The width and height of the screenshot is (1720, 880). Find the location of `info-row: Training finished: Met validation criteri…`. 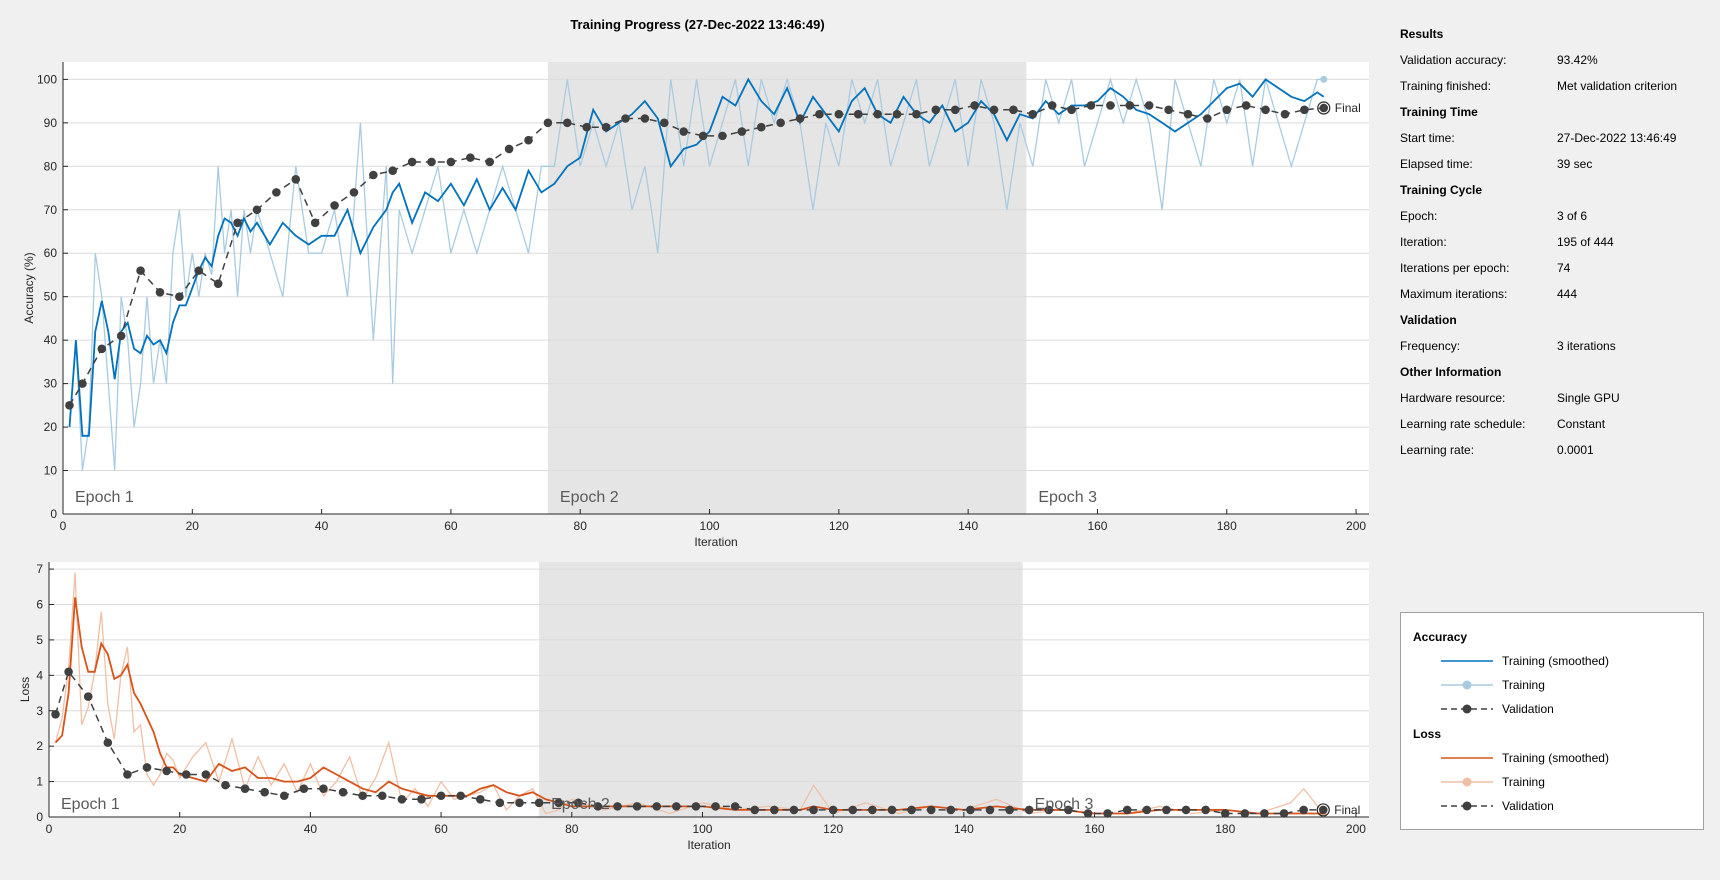

info-row: Training finished: Met validation criteri… is located at coordinates (1550, 91).